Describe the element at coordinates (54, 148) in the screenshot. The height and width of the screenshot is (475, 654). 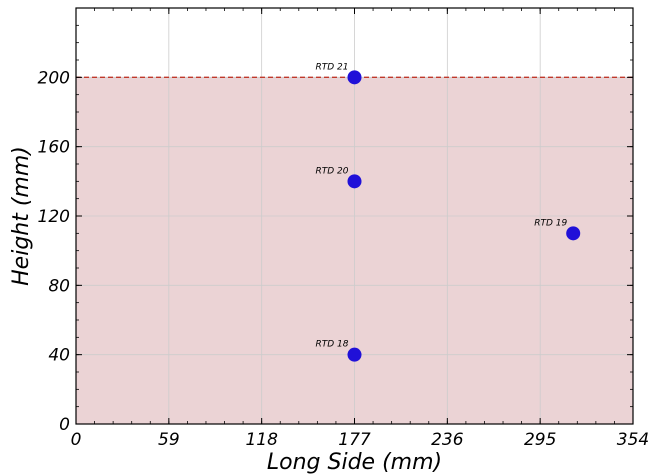
I see `y-tick-label: 160` at that location.